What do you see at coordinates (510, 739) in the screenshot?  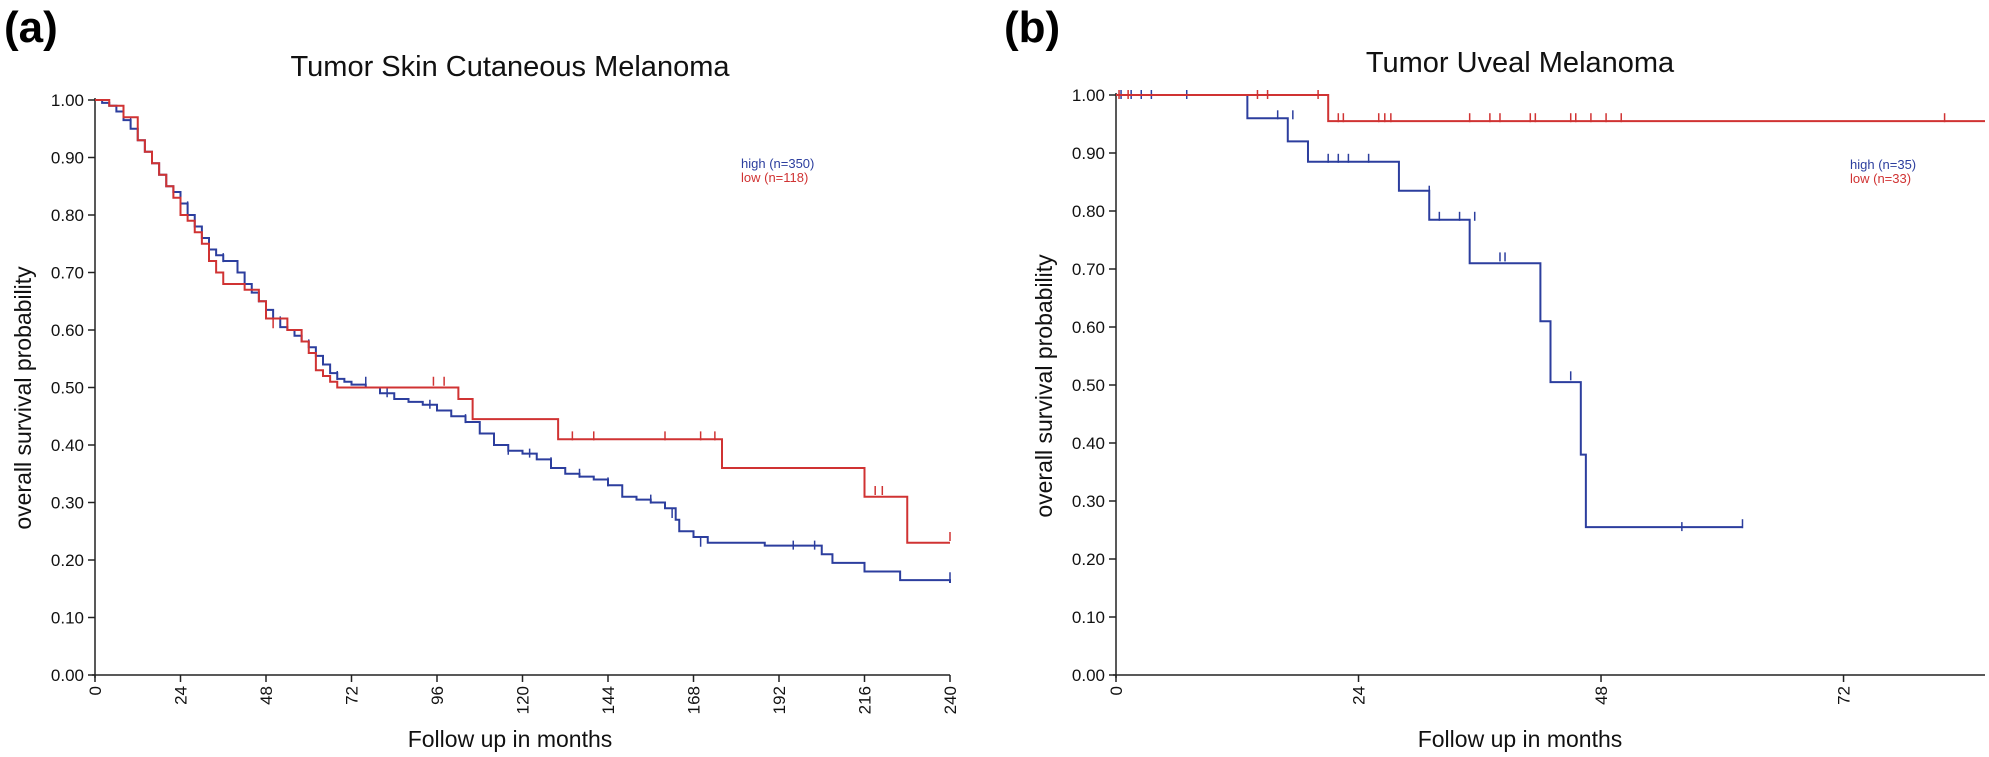 I see `panel-a-x-axis-label: Follow up in months` at bounding box center [510, 739].